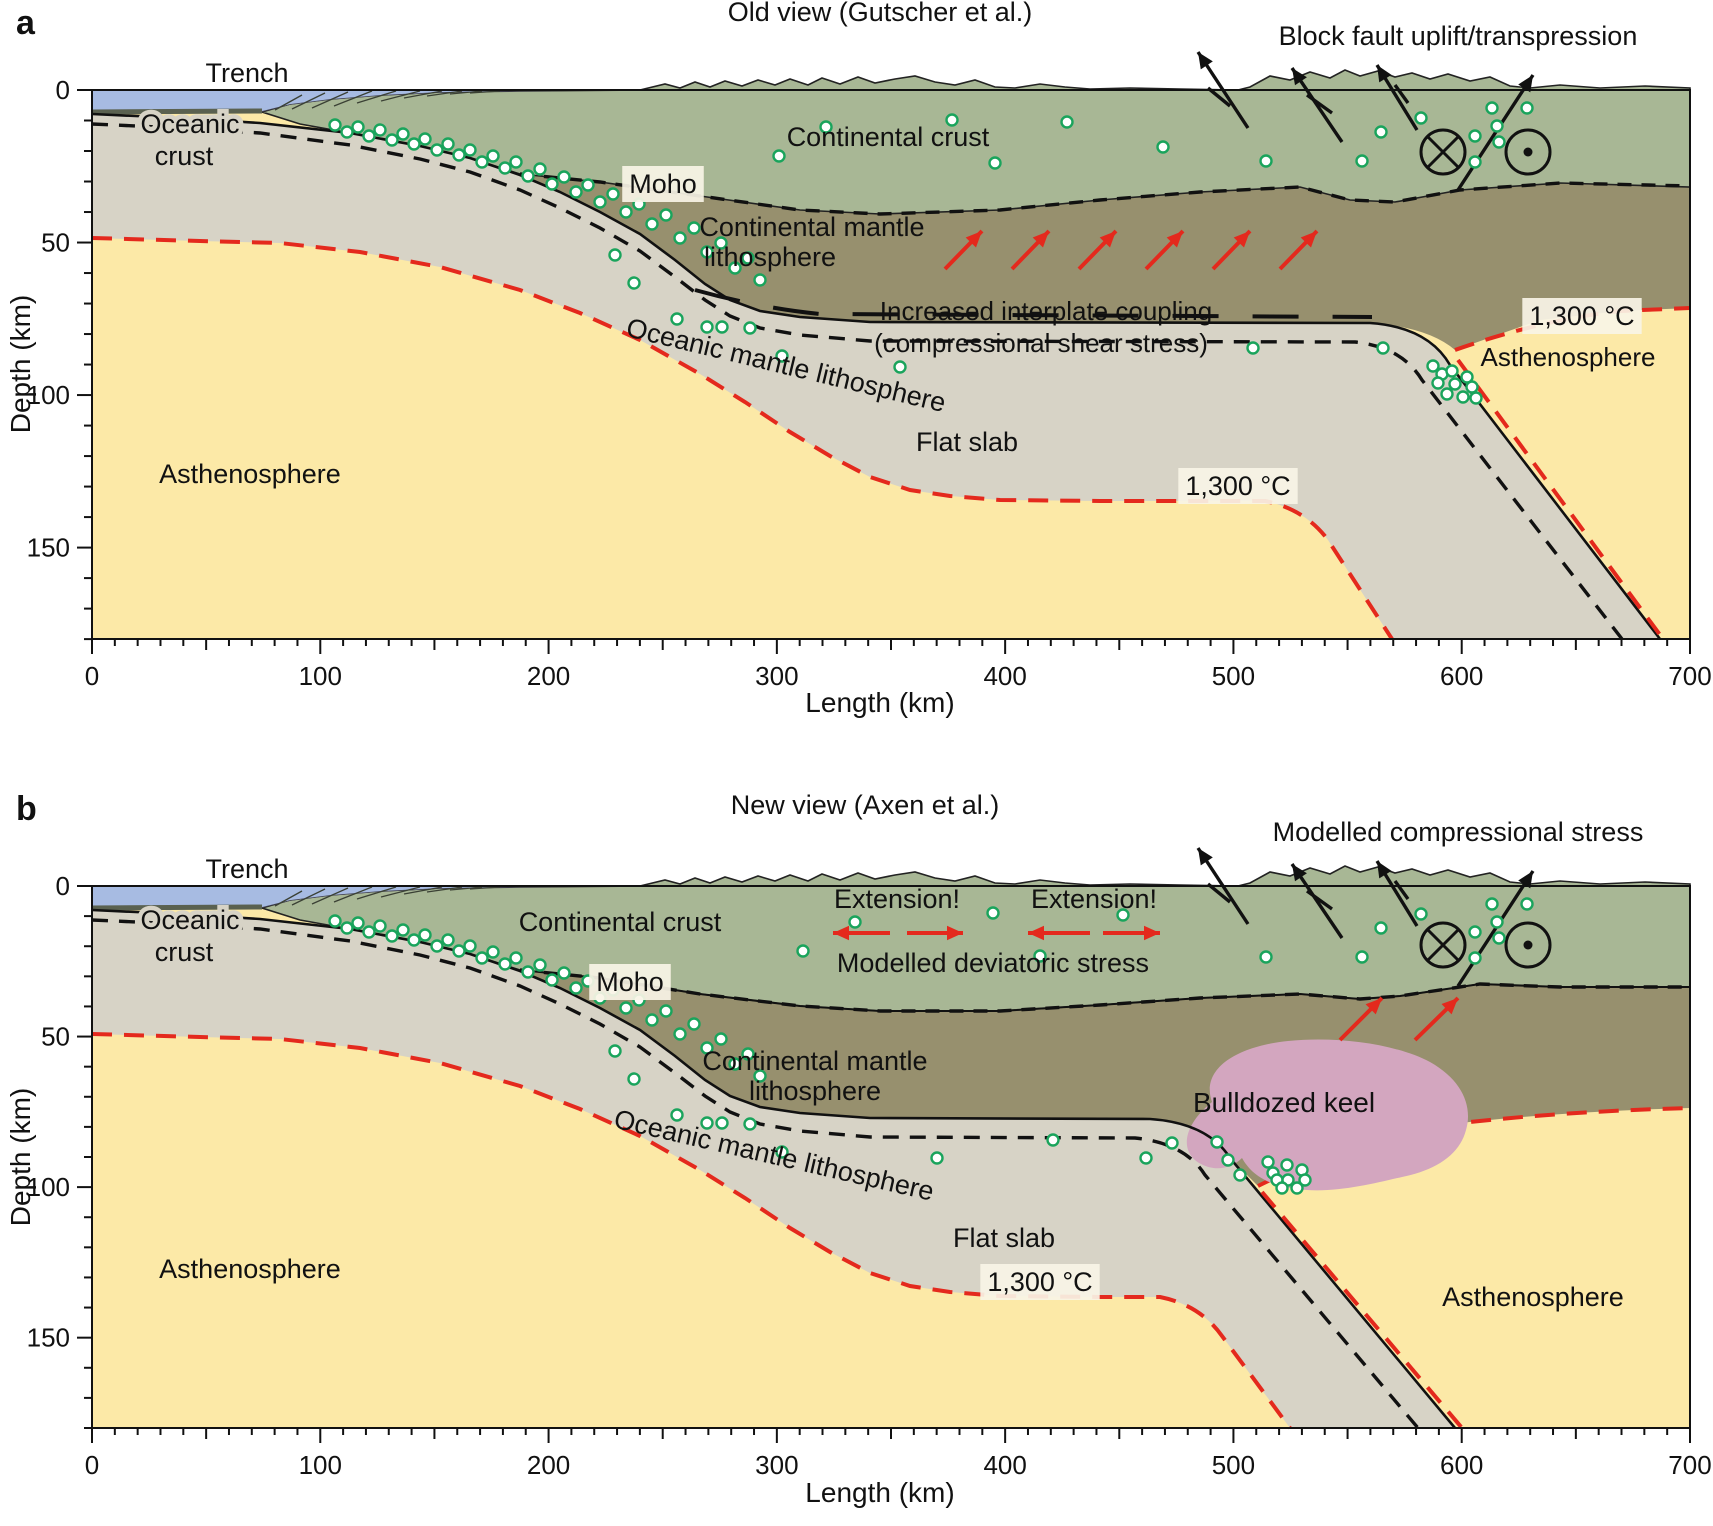 The height and width of the screenshot is (1526, 1713). What do you see at coordinates (48, 395) in the screenshot?
I see `y-tick-label: 100` at bounding box center [48, 395].